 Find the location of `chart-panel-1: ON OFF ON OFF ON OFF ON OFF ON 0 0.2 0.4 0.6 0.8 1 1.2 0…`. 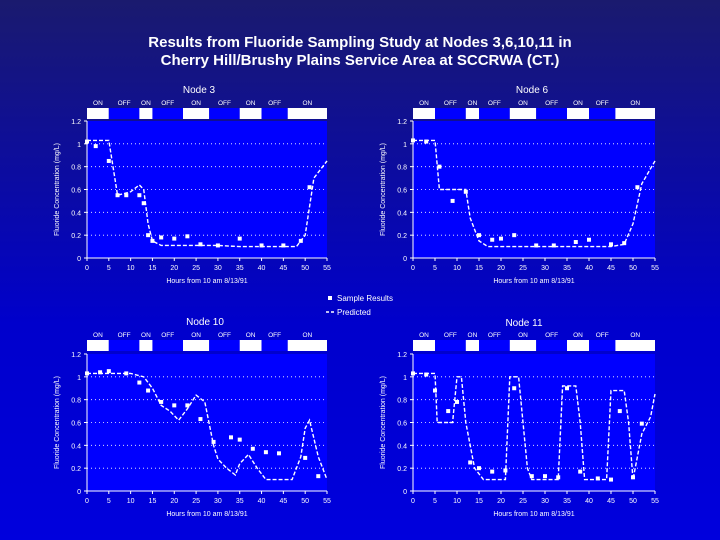

chart-panel-1: ON OFF ON OFF ON OFF ON OFF ON 0 0.2 0.4 0.6 0.8 1 1.2 0… is located at coordinates (192, 185).